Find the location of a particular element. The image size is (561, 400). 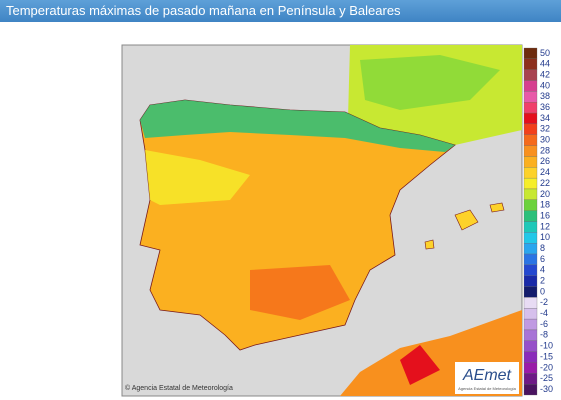

legend-label: 32 is located at coordinates (545, 129).